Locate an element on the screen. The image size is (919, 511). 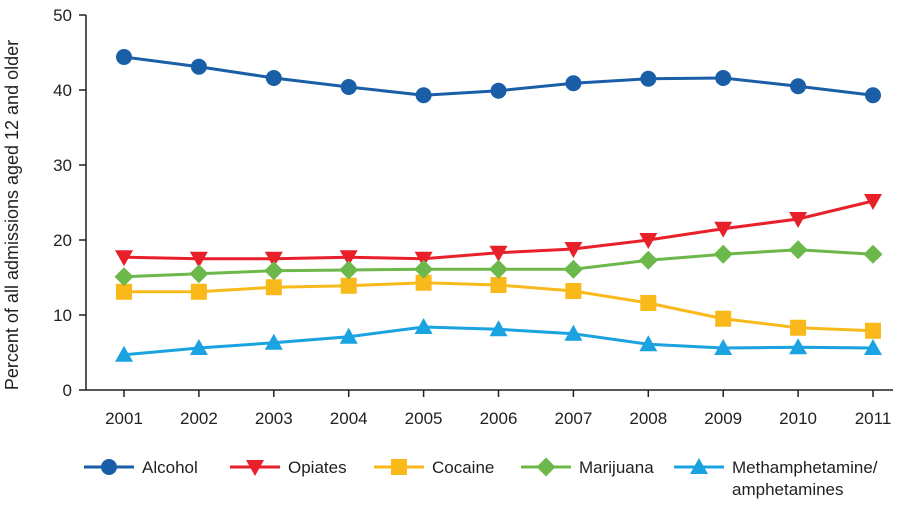
legend-label: Marijuana is located at coordinates (616, 467).